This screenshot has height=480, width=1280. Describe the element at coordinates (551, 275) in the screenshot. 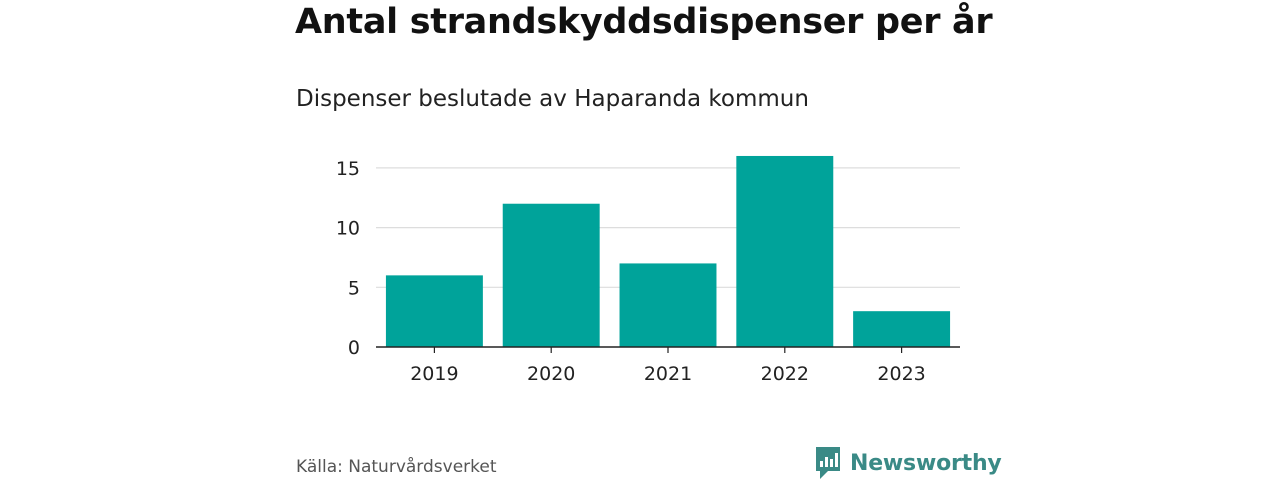

I see `bar-2020` at that location.